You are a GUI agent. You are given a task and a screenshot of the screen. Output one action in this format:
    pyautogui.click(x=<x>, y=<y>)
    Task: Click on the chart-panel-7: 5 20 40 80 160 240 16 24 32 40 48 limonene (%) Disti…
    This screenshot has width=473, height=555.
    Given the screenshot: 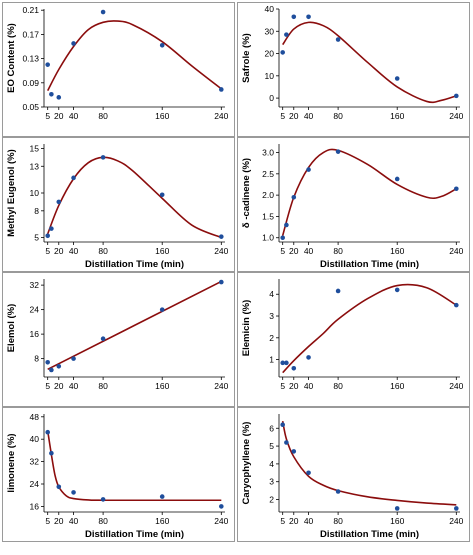 What is the action you would take?
    pyautogui.click(x=118, y=474)
    